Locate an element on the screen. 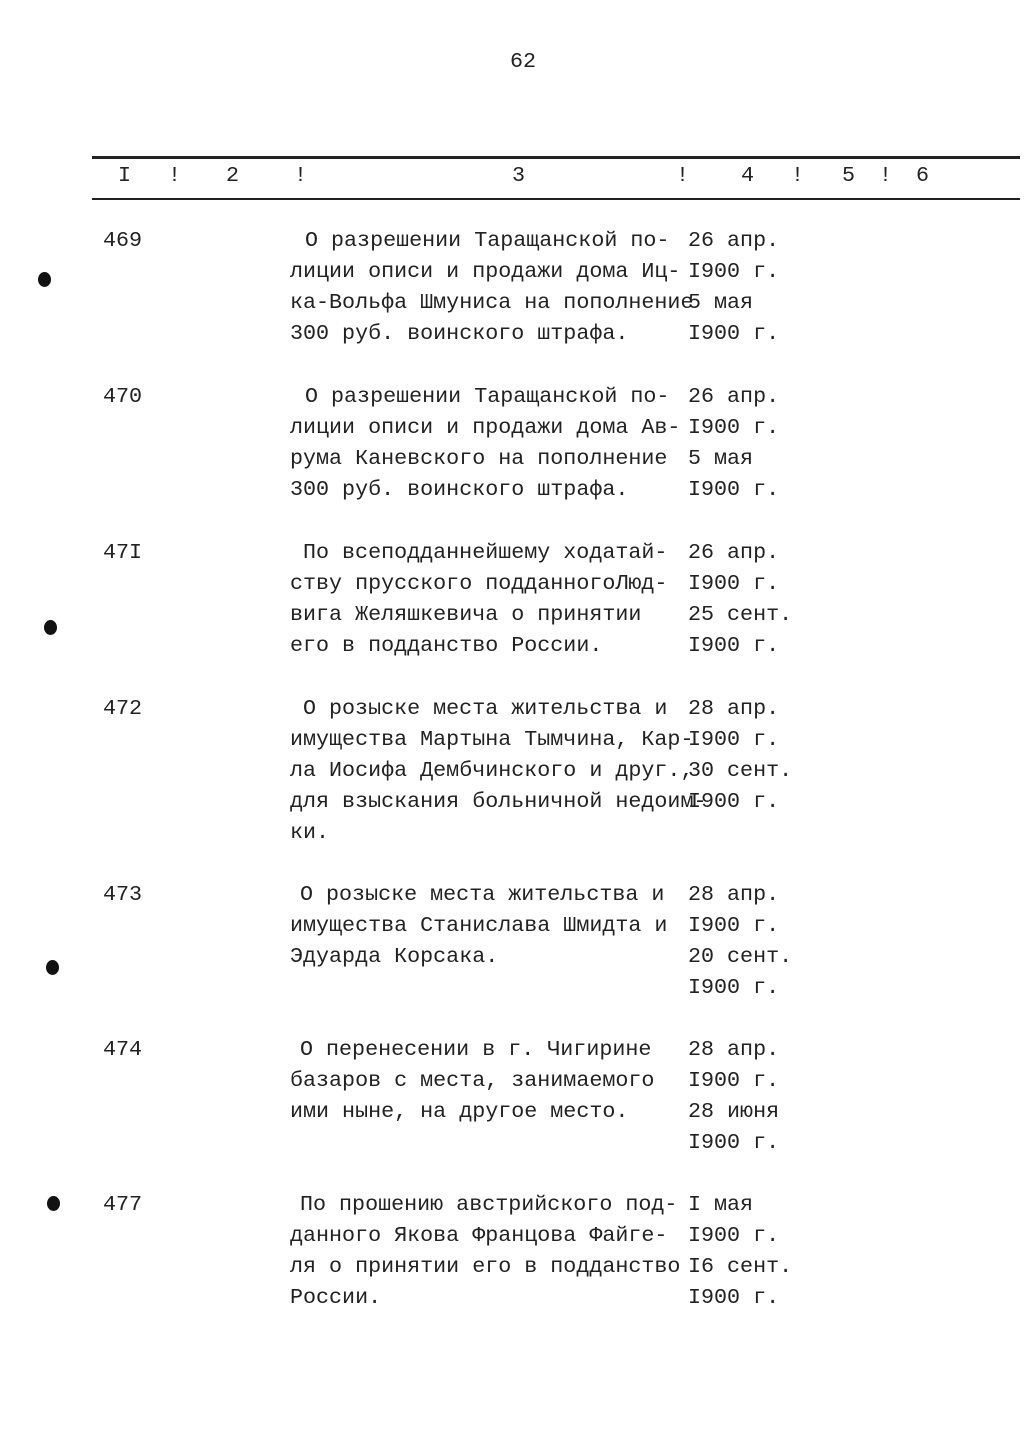 This screenshot has width=1024, height=1454. entry-date-line: 20 сент. is located at coordinates (740, 956).